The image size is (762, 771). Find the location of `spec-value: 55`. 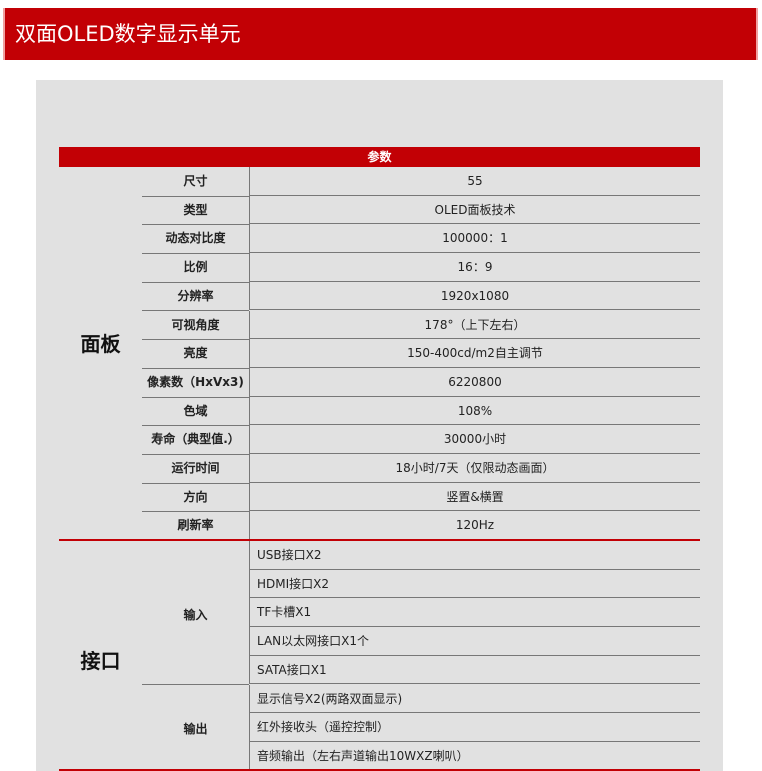

spec-value: 55 is located at coordinates (474, 181).